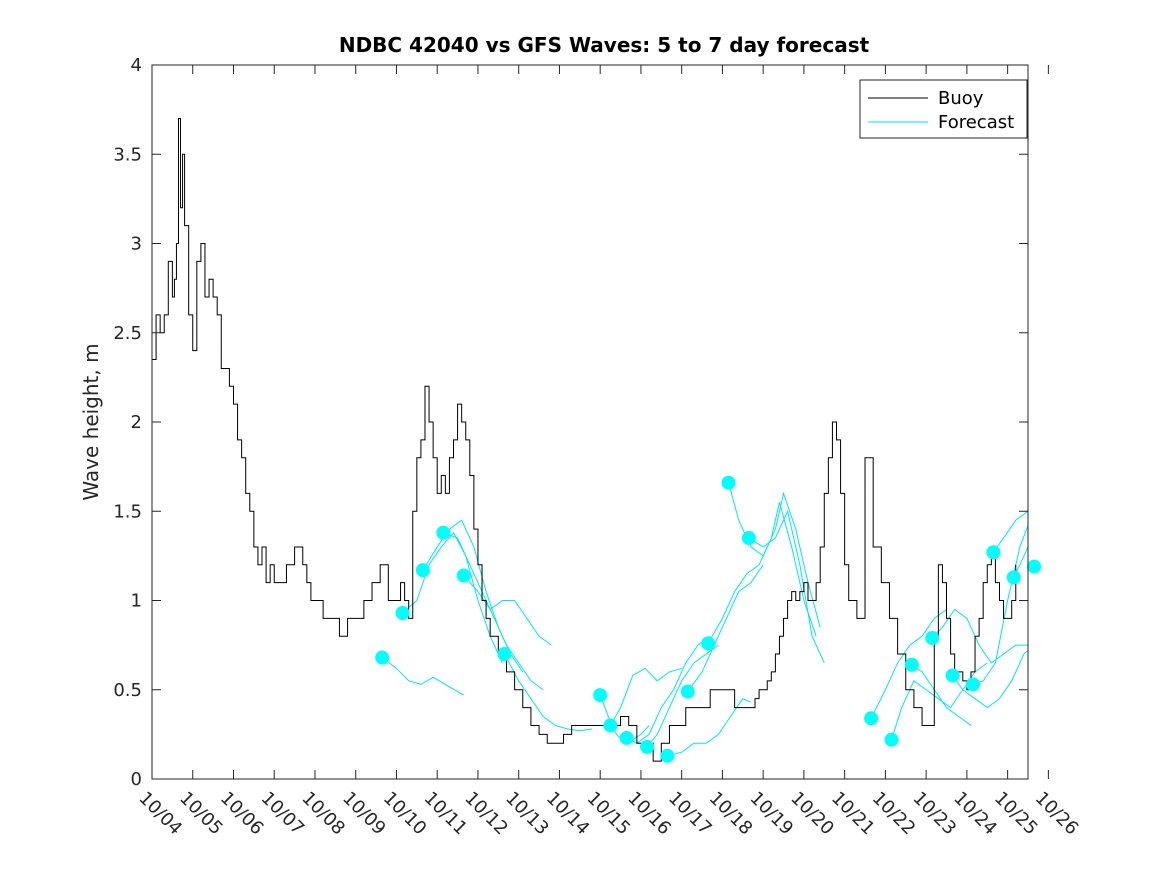 Image resolution: width=1167 pixels, height=875 pixels. Describe the element at coordinates (242, 814) in the screenshot. I see `x-tick-label: 10/06` at that location.